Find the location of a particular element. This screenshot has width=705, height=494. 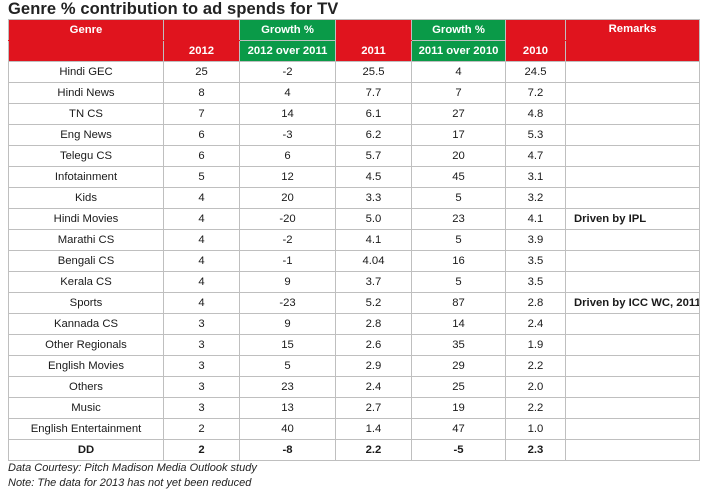

table-row: Hindi Movies 4 -20 5.0 23 4.1 Driven by IPL is located at coordinates (354, 219).